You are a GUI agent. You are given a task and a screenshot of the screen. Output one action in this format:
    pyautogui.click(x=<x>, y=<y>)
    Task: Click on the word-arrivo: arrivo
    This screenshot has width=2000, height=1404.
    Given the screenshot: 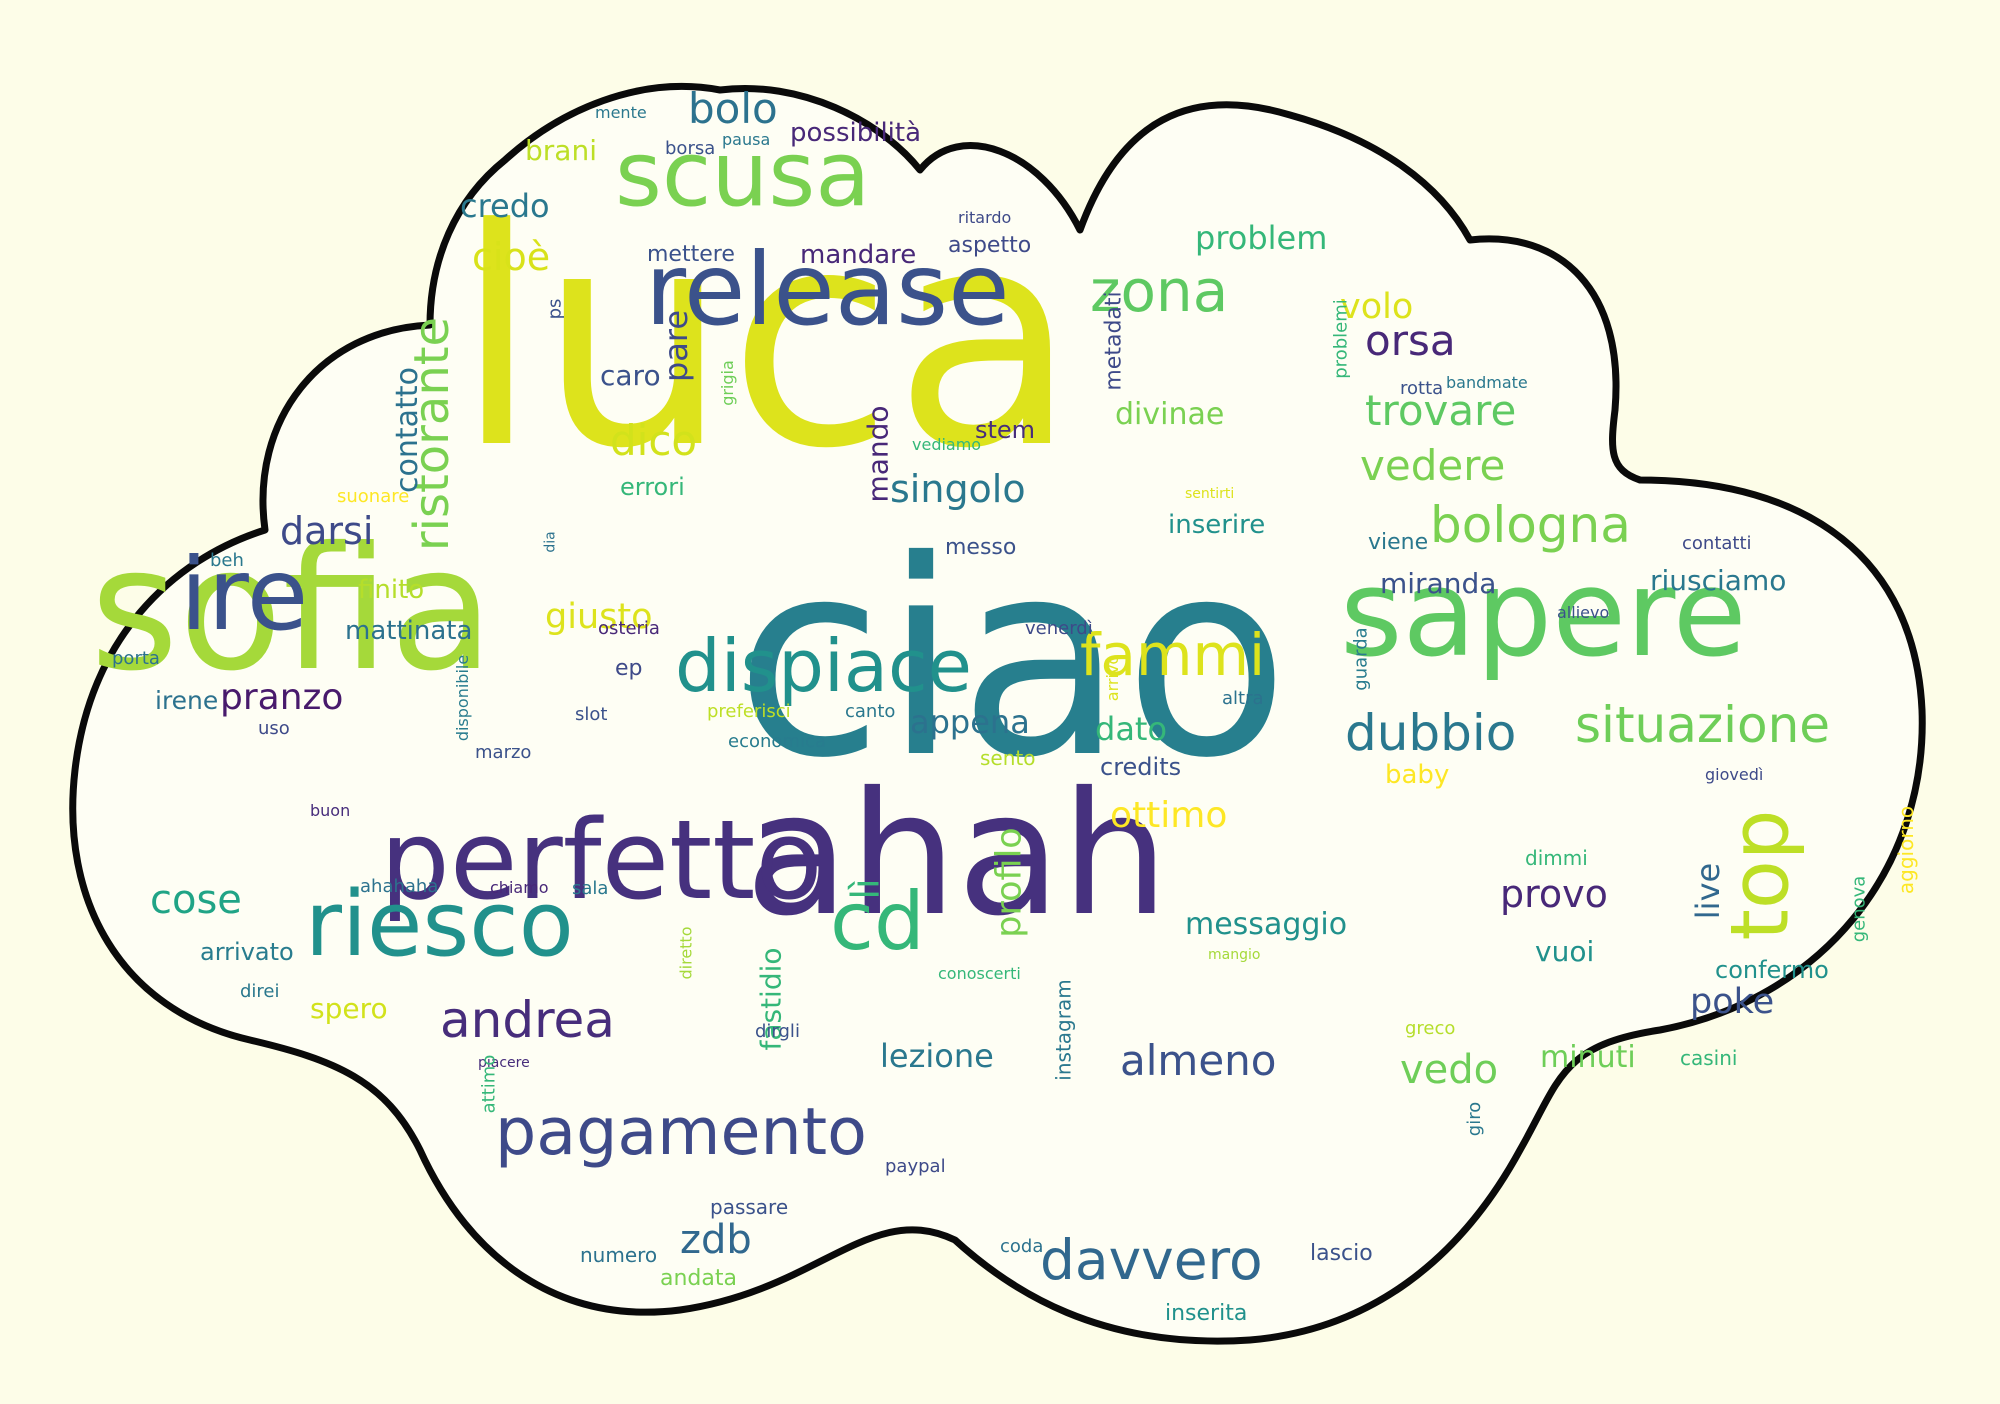 What is the action you would take?
    pyautogui.click(x=1113, y=678)
    